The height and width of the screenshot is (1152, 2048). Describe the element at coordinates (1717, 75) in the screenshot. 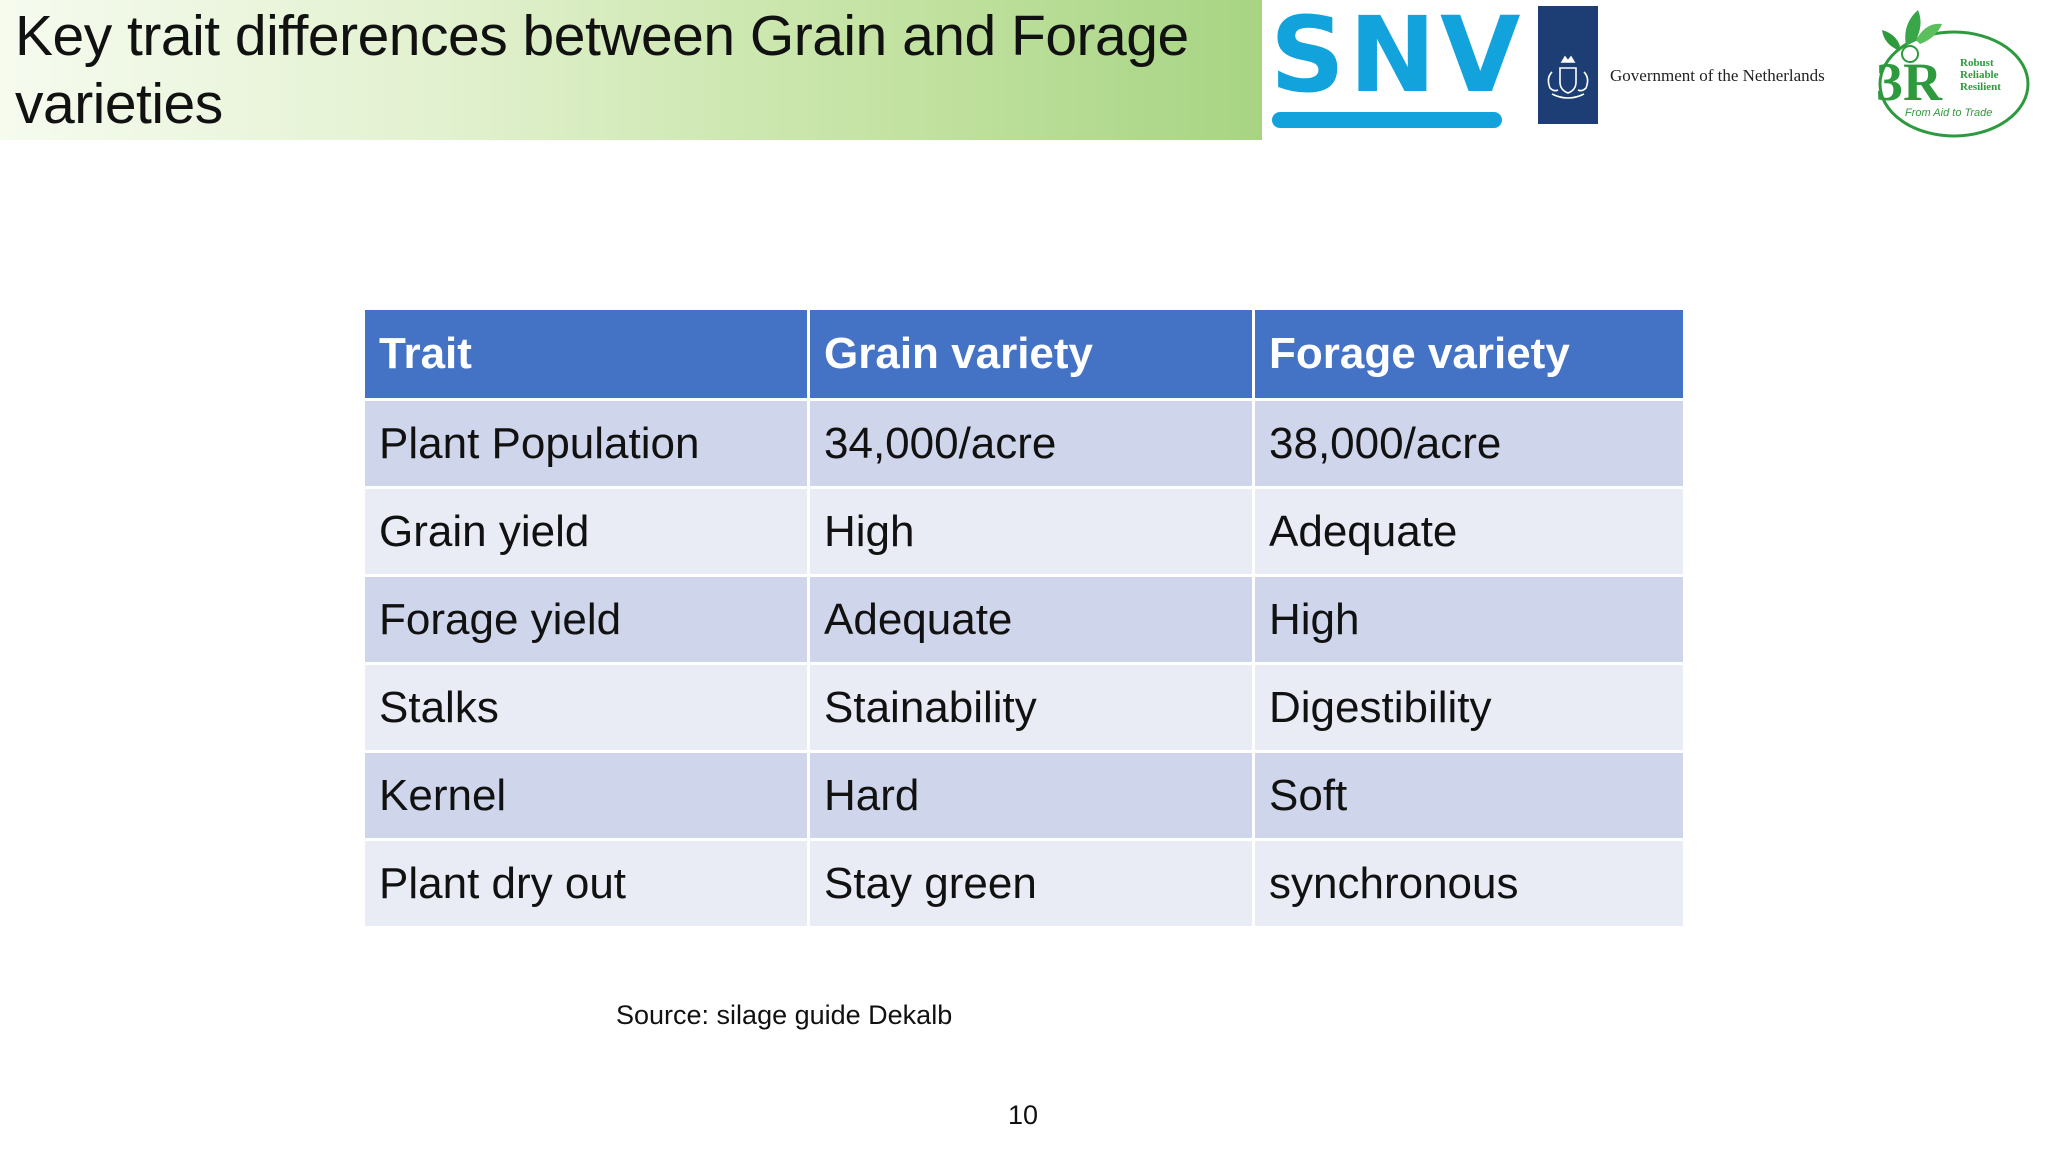

I see `government-of-netherlands-label: Government of the Netherlands` at that location.